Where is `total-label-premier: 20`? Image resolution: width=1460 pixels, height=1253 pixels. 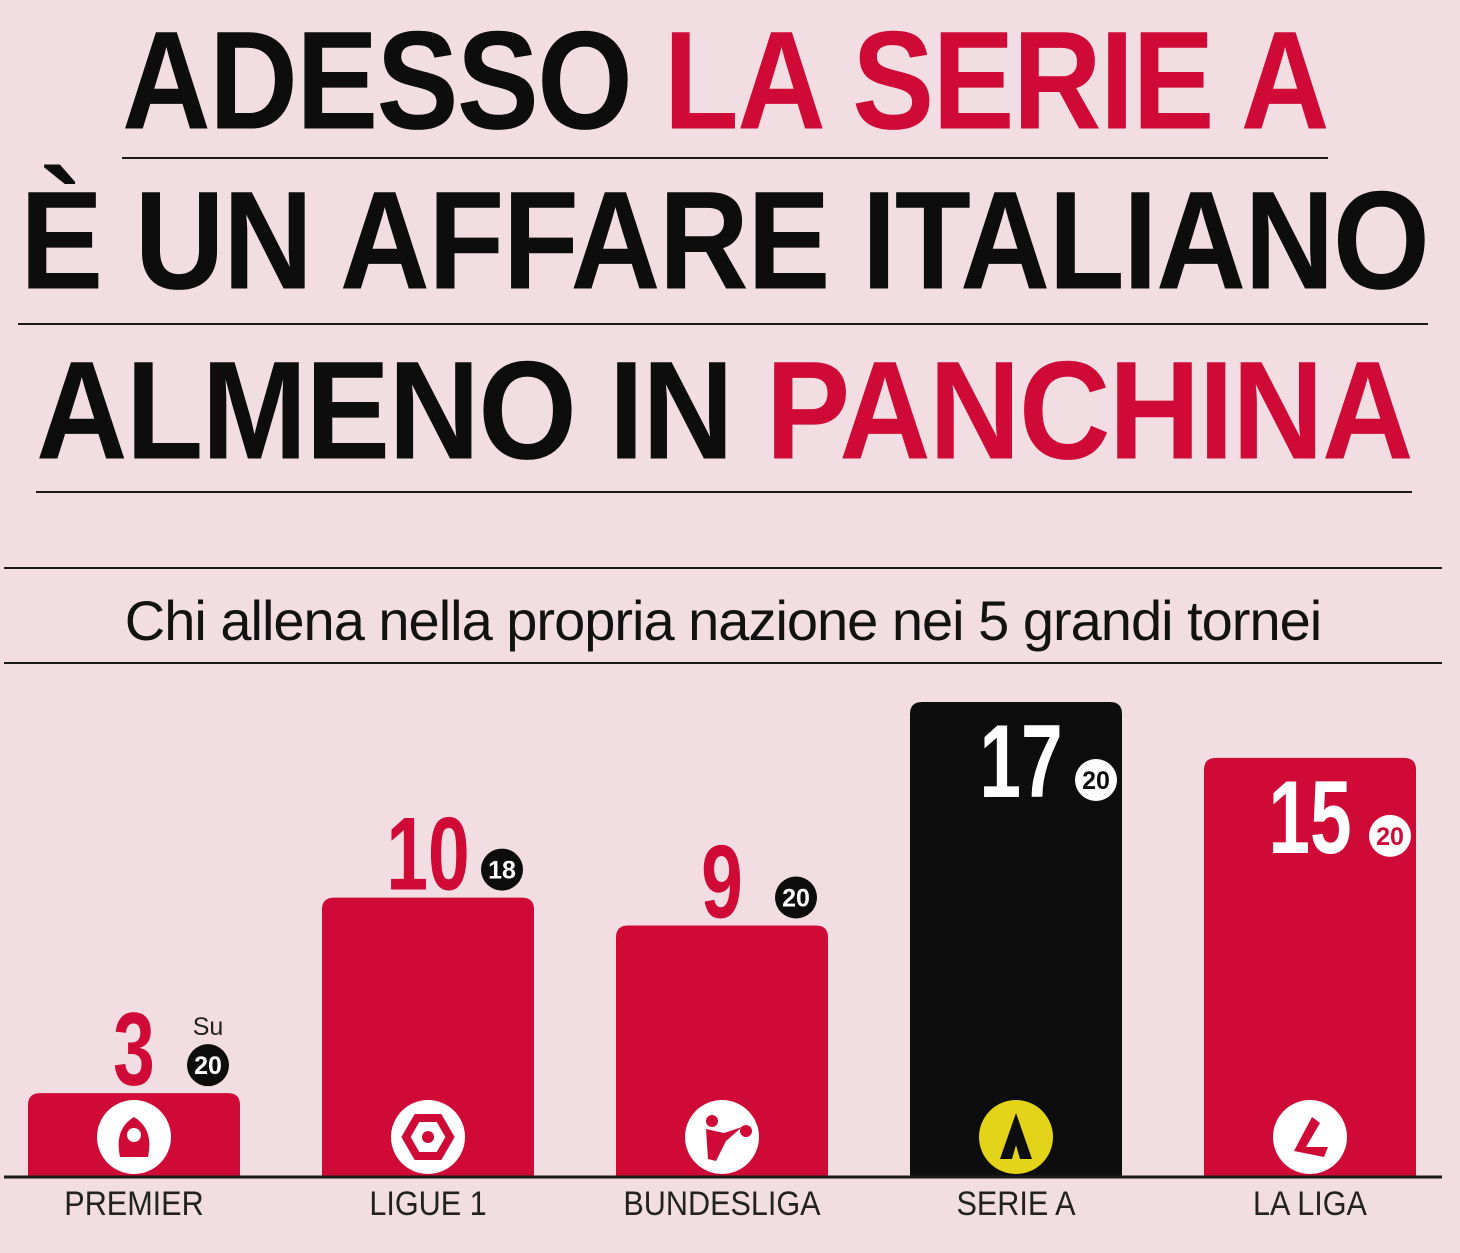 total-label-premier: 20 is located at coordinates (208, 1066).